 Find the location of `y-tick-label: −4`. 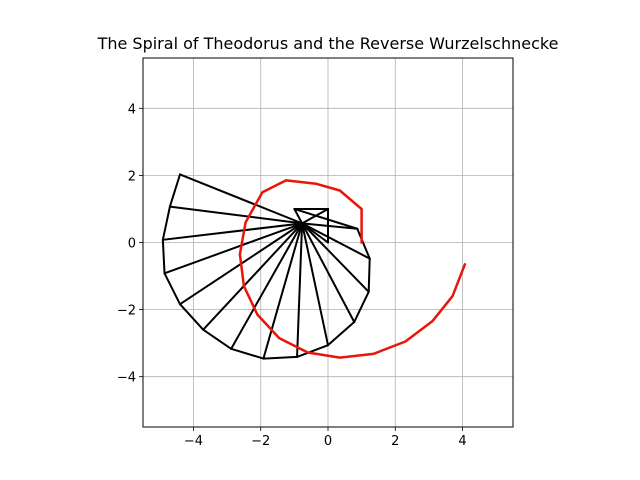

y-tick-label: −4 is located at coordinates (126, 378).